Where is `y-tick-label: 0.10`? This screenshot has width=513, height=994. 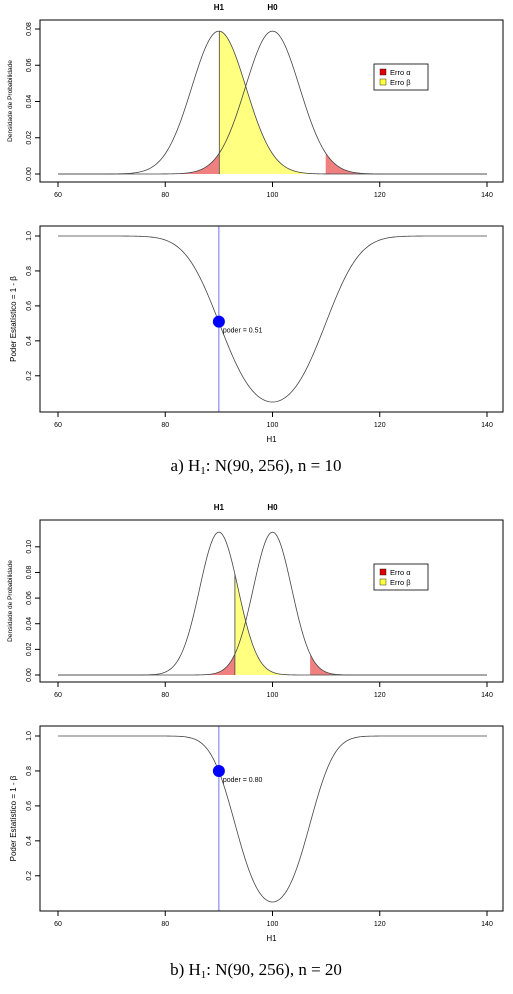 y-tick-label: 0.10 is located at coordinates (29, 547).